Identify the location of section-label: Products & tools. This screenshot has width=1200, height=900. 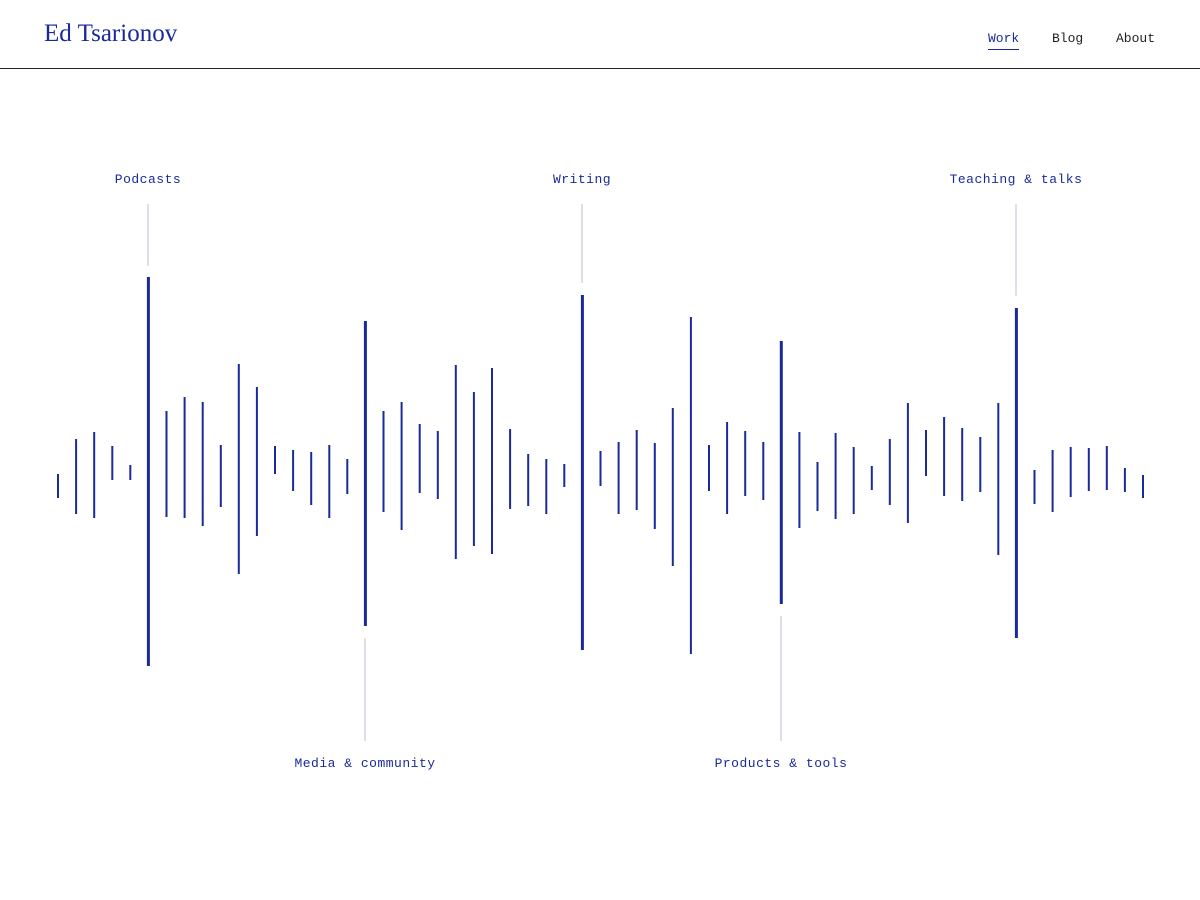
(781, 763).